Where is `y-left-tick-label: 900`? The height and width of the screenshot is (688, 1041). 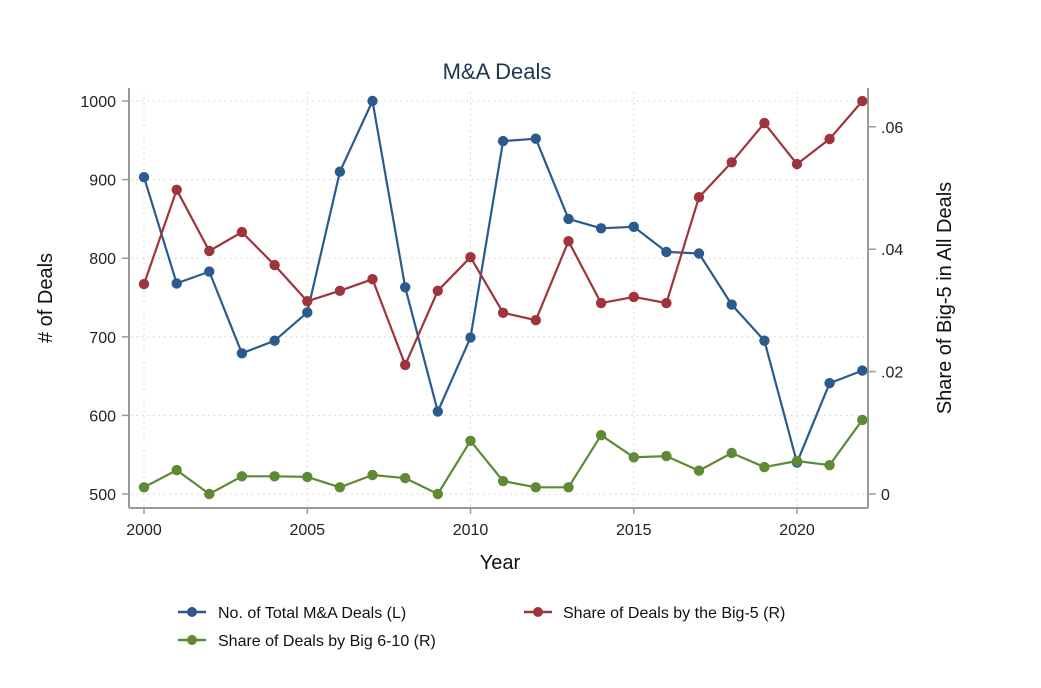 y-left-tick-label: 900 is located at coordinates (102, 181).